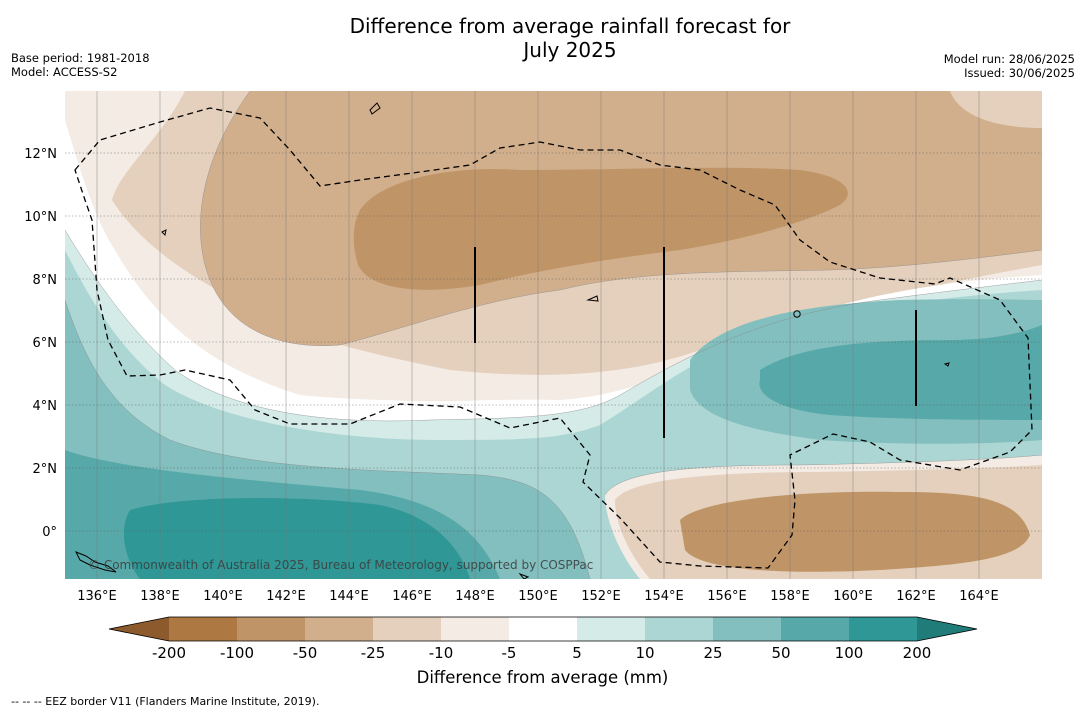 The height and width of the screenshot is (713, 1085). I want to click on lat-label: 2°N, so click(45, 469).